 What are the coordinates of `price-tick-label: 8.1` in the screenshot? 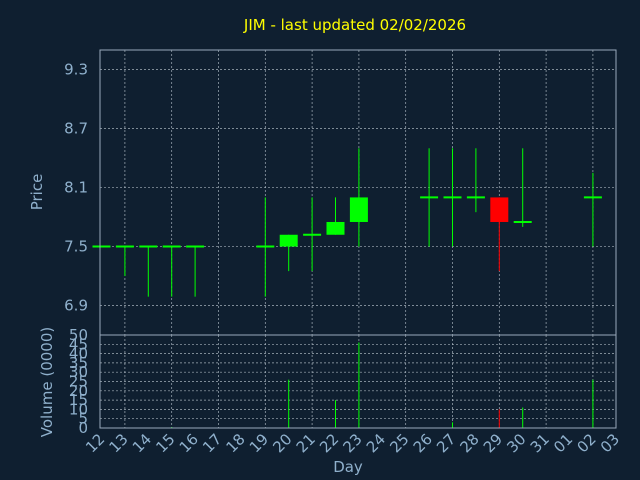 It's located at (76, 188).